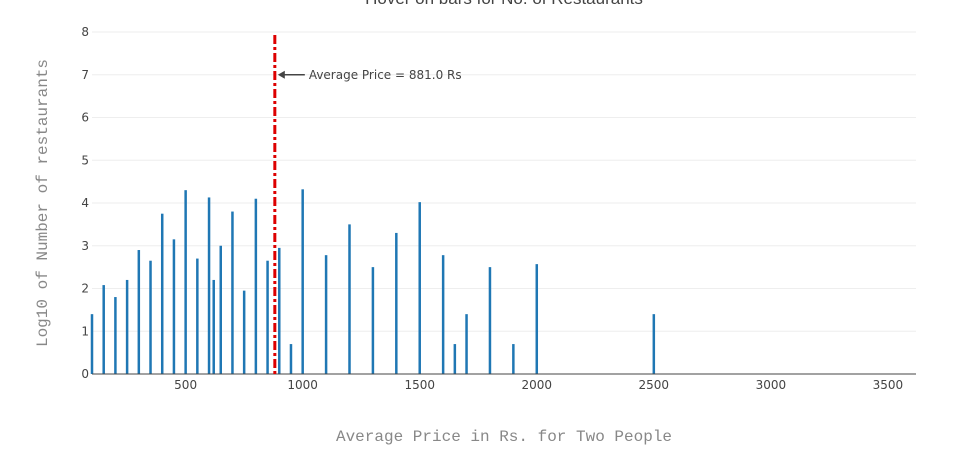 The height and width of the screenshot is (459, 971). Describe the element at coordinates (771, 385) in the screenshot. I see `x-tick-label: 3000` at that location.